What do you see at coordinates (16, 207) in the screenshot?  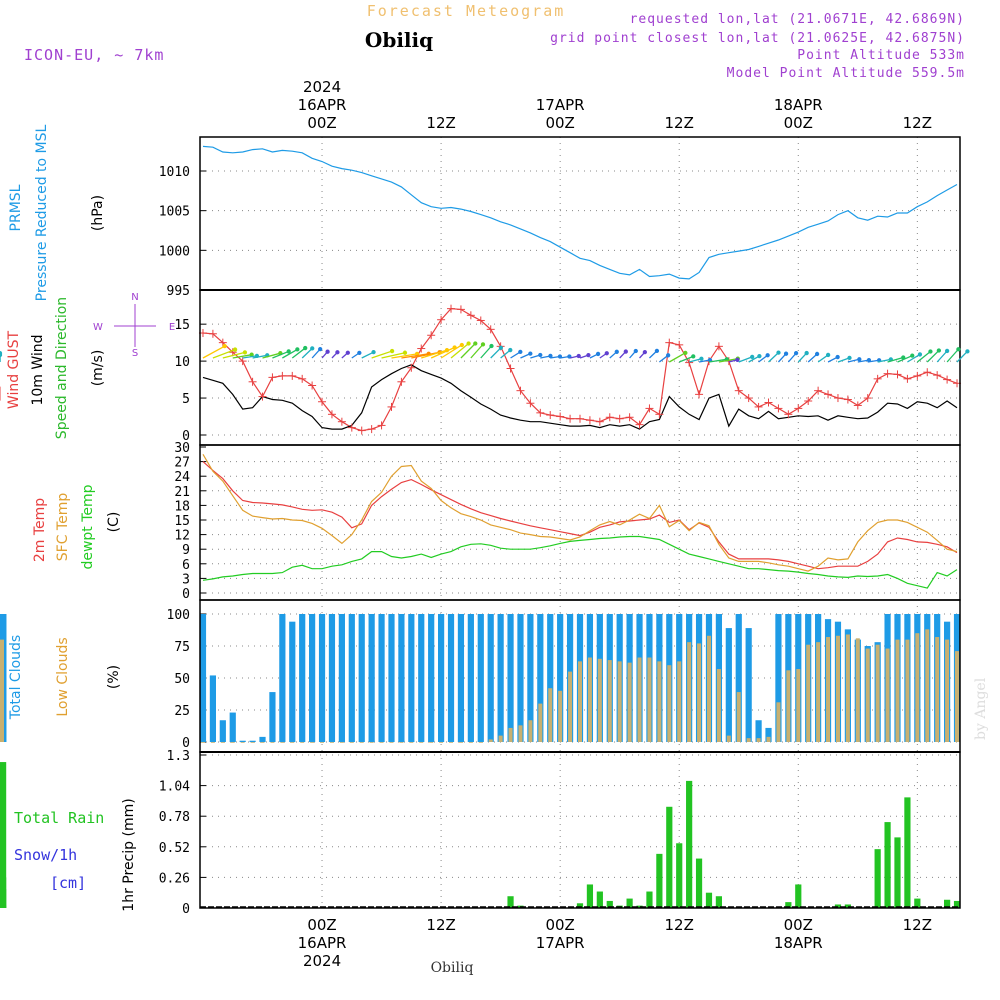 I see `pressure-label-short: PRMSL` at bounding box center [16, 207].